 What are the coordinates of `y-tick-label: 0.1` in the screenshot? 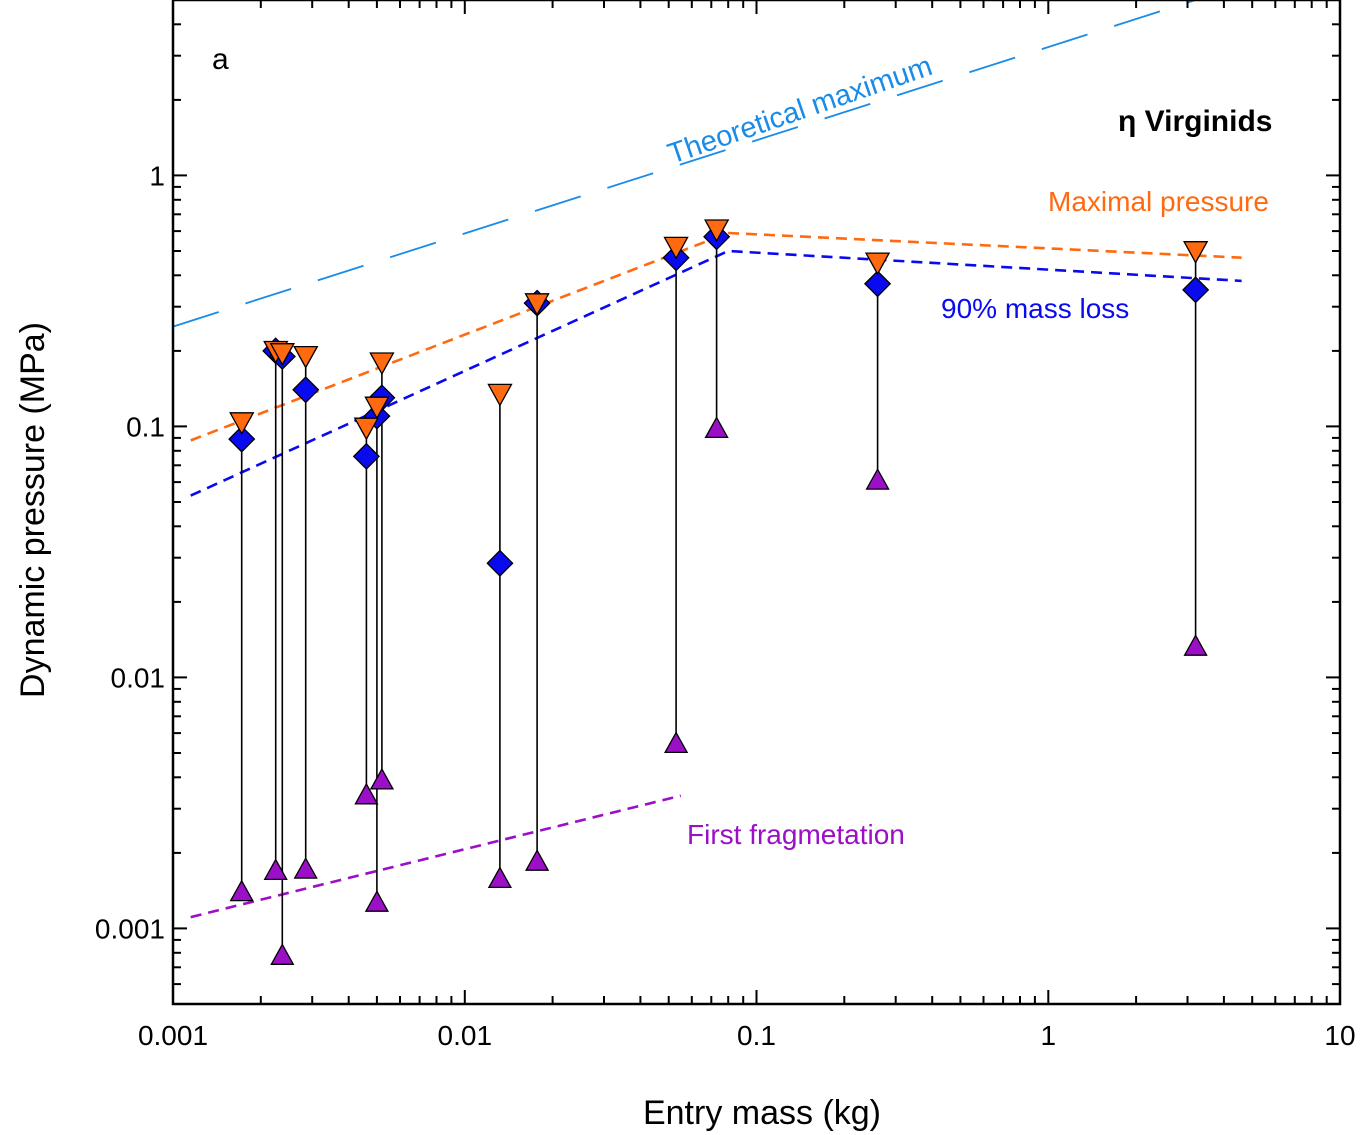 It's located at (145, 426).